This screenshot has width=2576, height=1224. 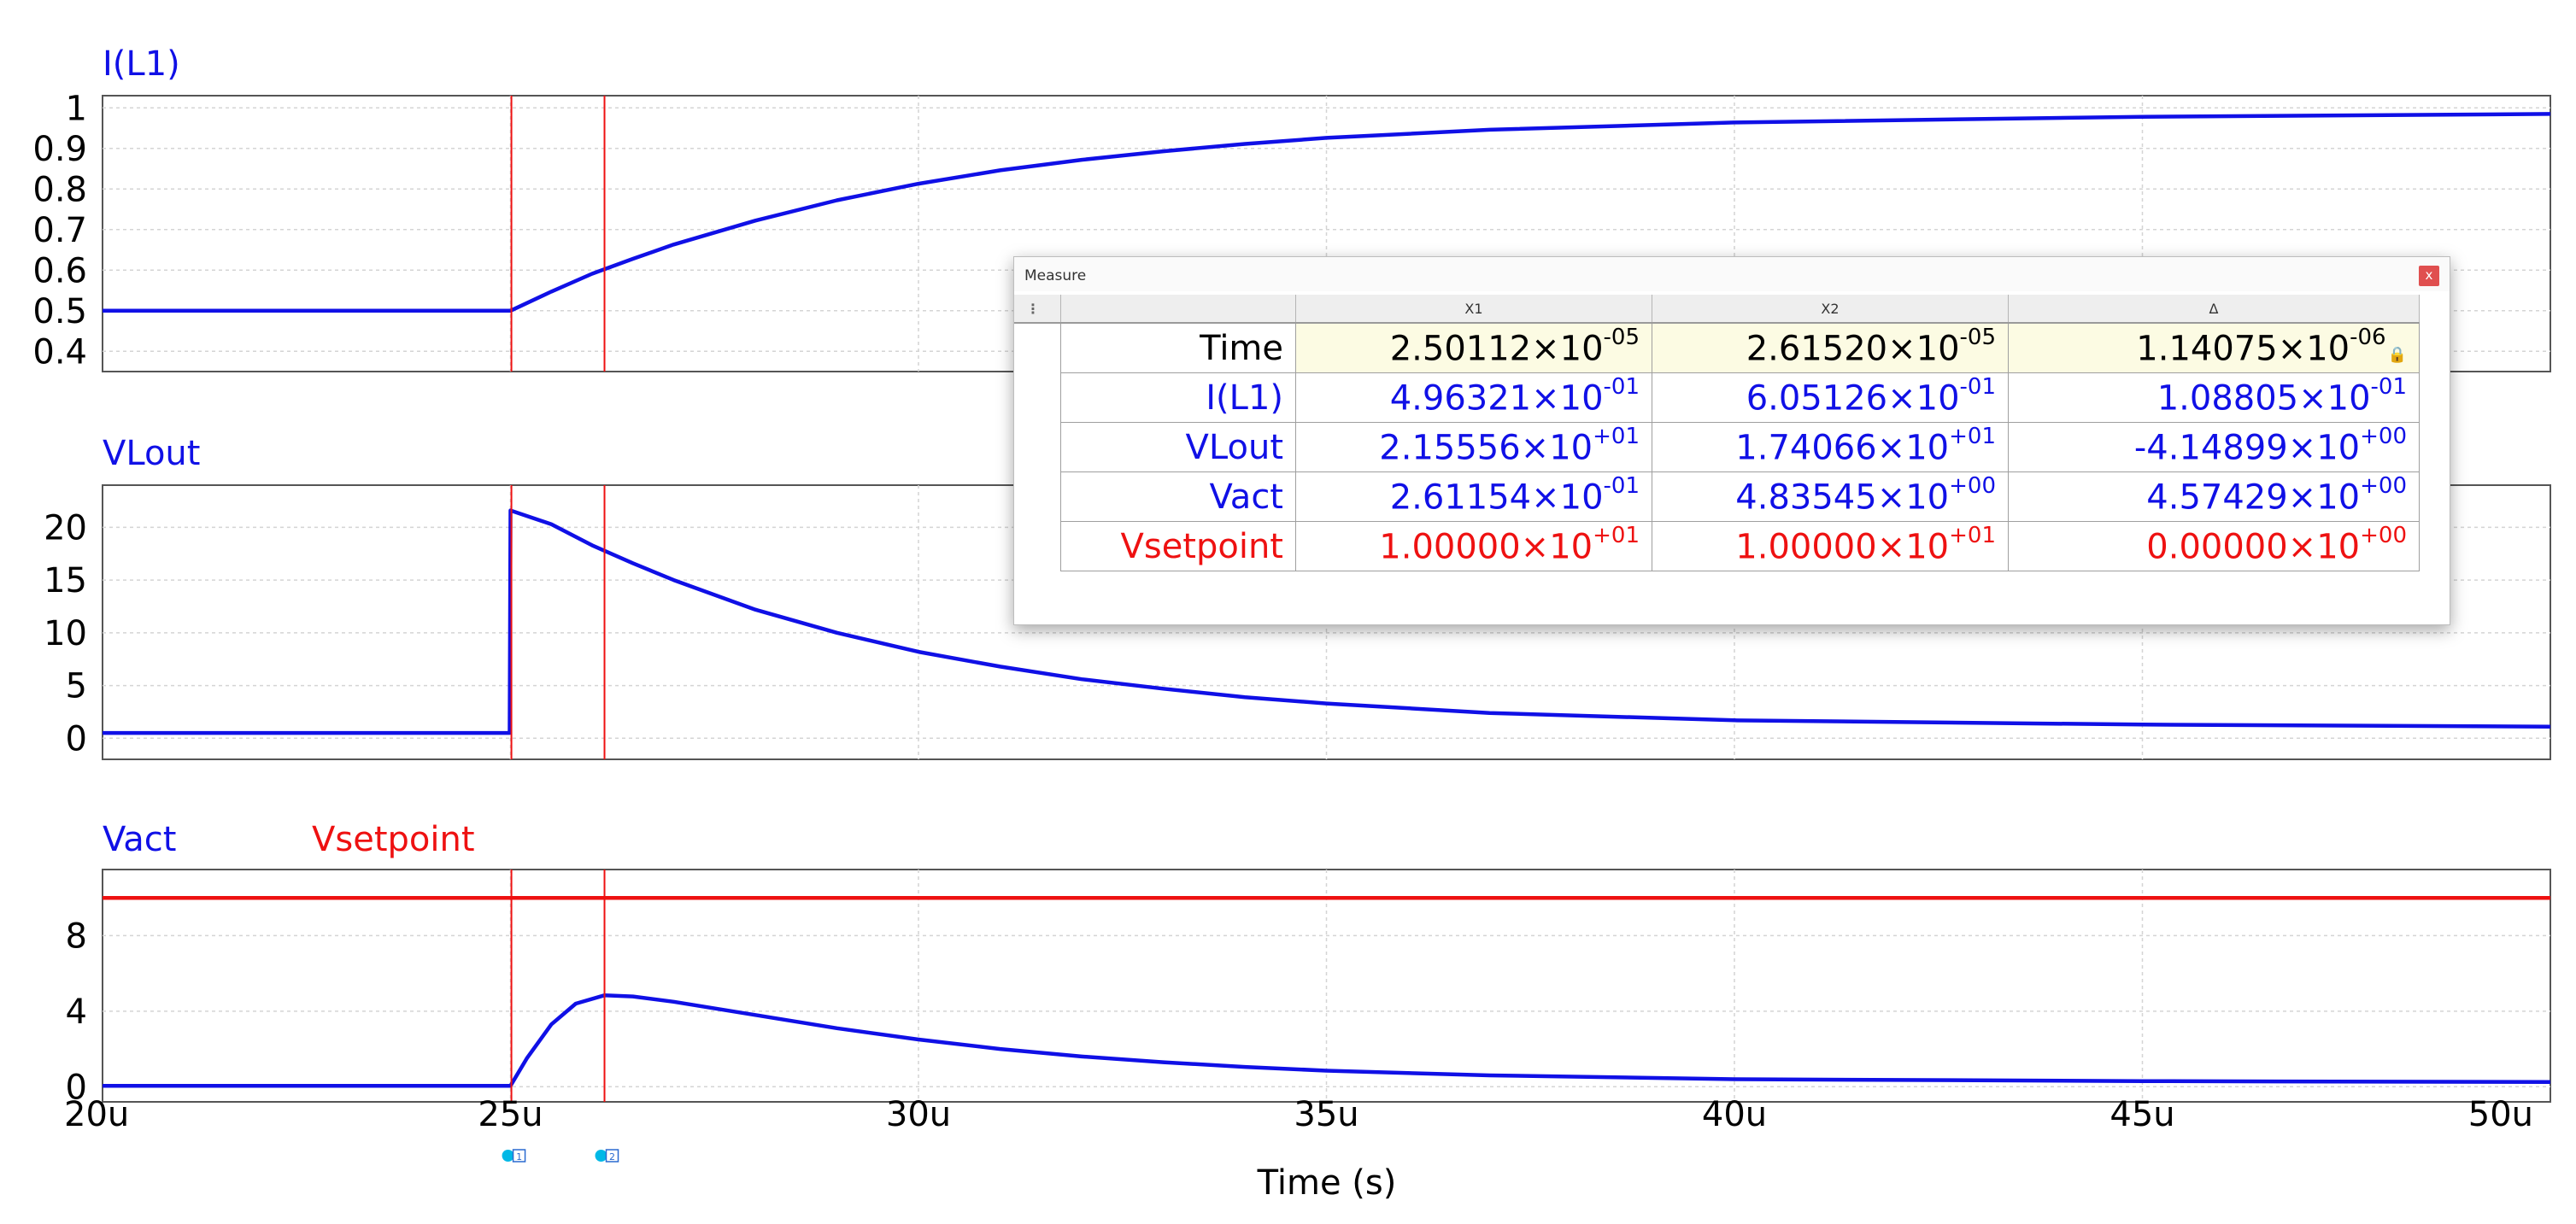 What do you see at coordinates (76, 936) in the screenshot?
I see `y-tick-label: 8` at bounding box center [76, 936].